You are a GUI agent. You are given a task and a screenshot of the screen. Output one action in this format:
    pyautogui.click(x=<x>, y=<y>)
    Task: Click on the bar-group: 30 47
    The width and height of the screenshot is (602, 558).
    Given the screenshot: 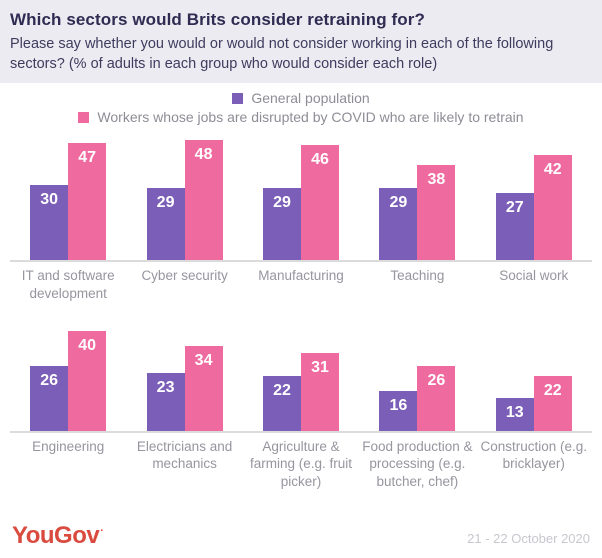 What is the action you would take?
    pyautogui.click(x=68, y=201)
    